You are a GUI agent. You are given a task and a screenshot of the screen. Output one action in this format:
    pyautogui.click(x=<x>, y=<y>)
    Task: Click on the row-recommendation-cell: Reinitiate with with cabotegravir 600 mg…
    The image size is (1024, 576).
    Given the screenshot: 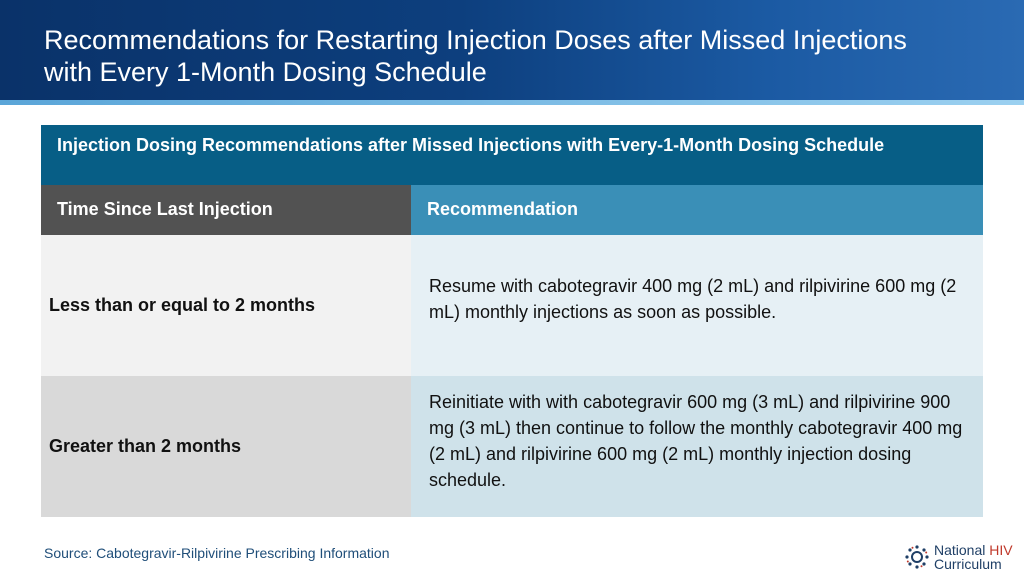 What is the action you would take?
    pyautogui.click(x=697, y=446)
    